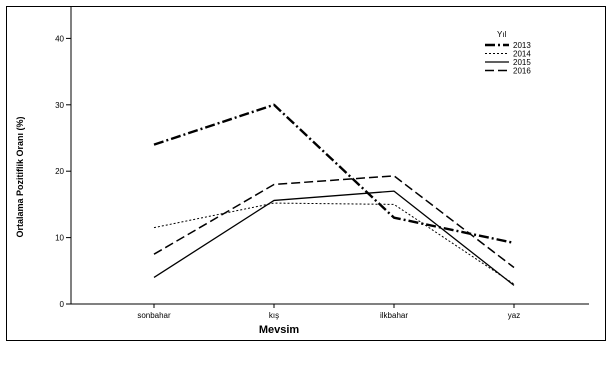  What do you see at coordinates (154, 315) in the screenshot?
I see `x-tick-label: sonbahar` at bounding box center [154, 315].